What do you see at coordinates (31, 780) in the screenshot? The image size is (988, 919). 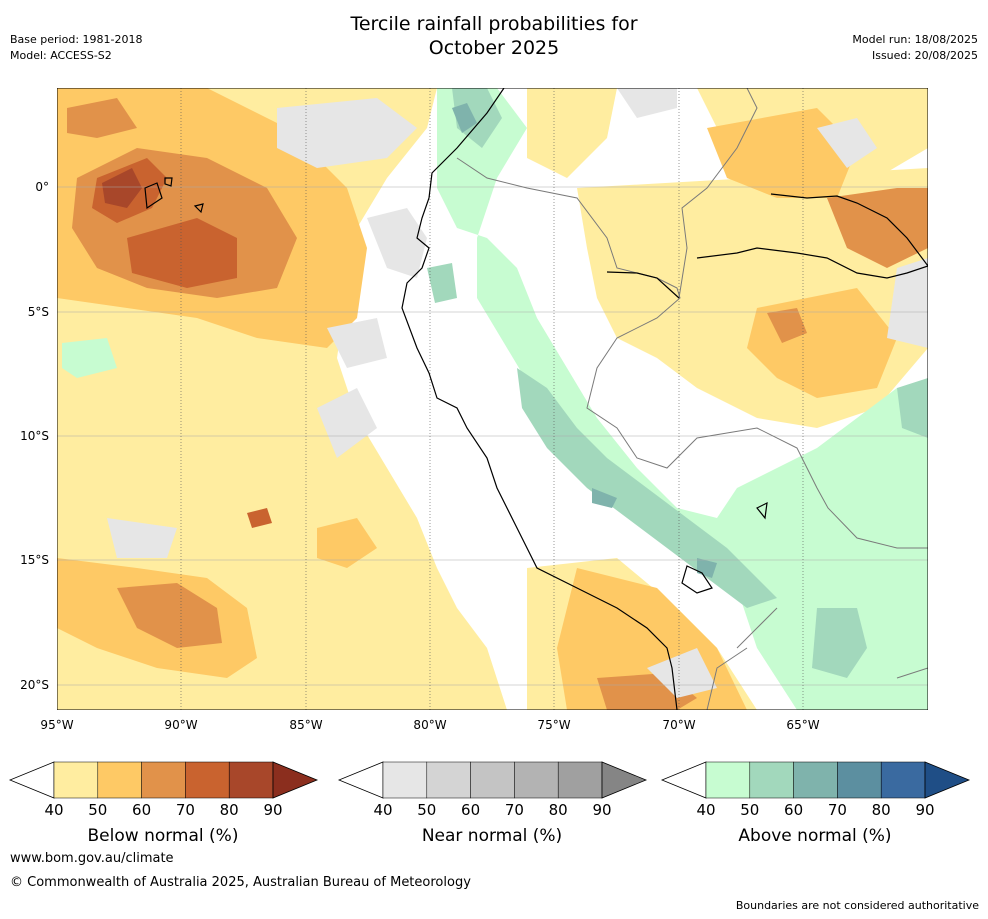 I see `colorbar-below-under-triangle` at bounding box center [31, 780].